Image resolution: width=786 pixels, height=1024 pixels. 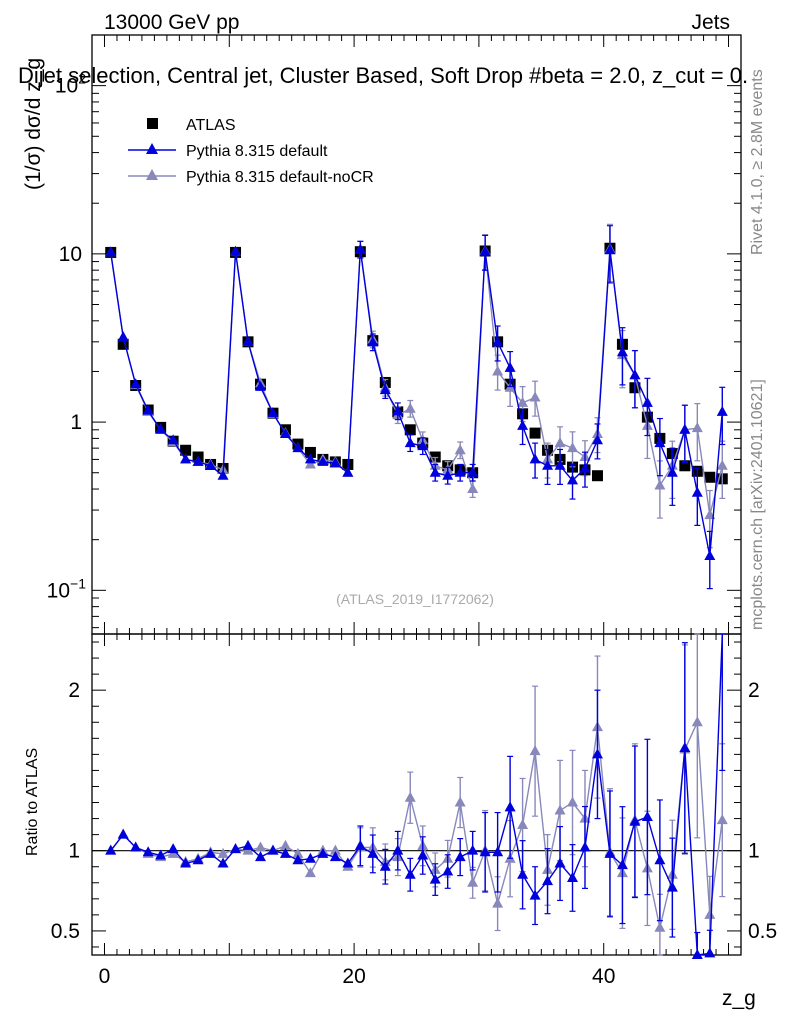 I want to click on x-tick-label: 20, so click(x=353, y=976).